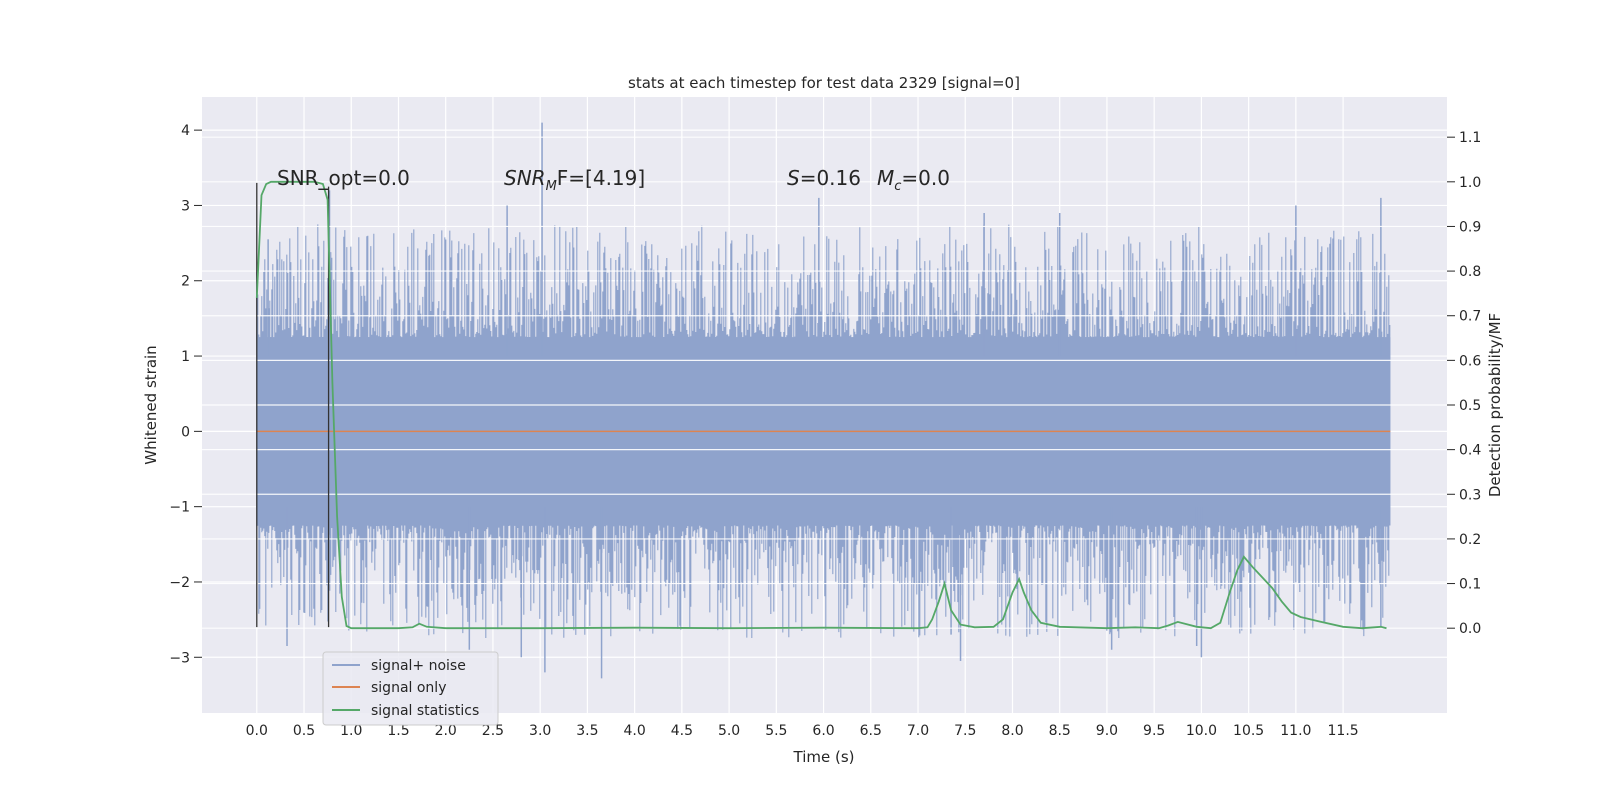  I want to click on snr-mf-sub: M, so click(551, 186).